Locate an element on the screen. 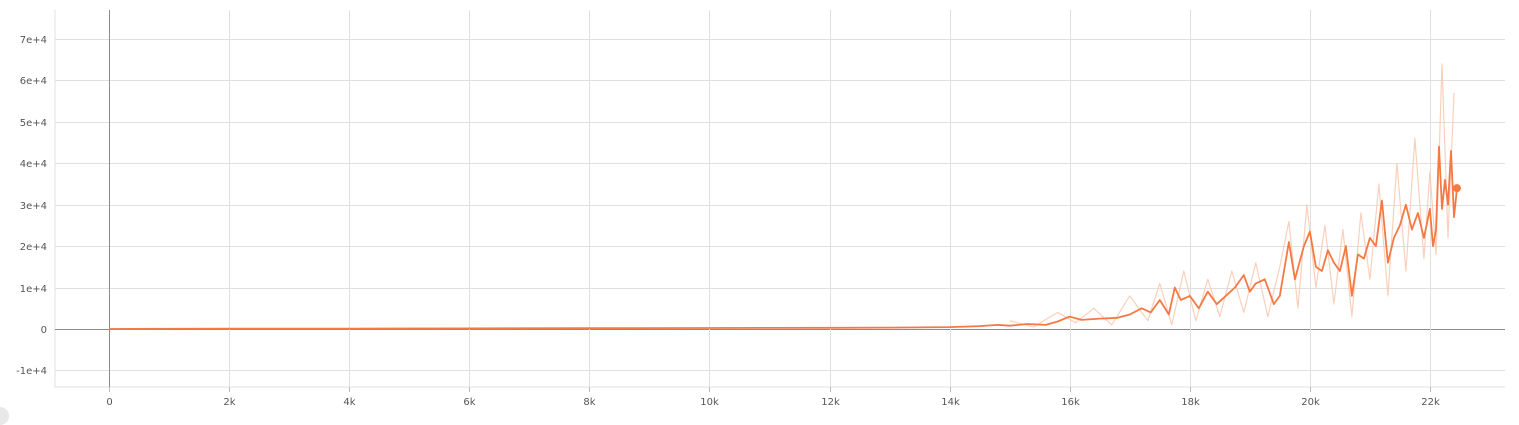  y-tick-label: 5e+4 is located at coordinates (33, 123).